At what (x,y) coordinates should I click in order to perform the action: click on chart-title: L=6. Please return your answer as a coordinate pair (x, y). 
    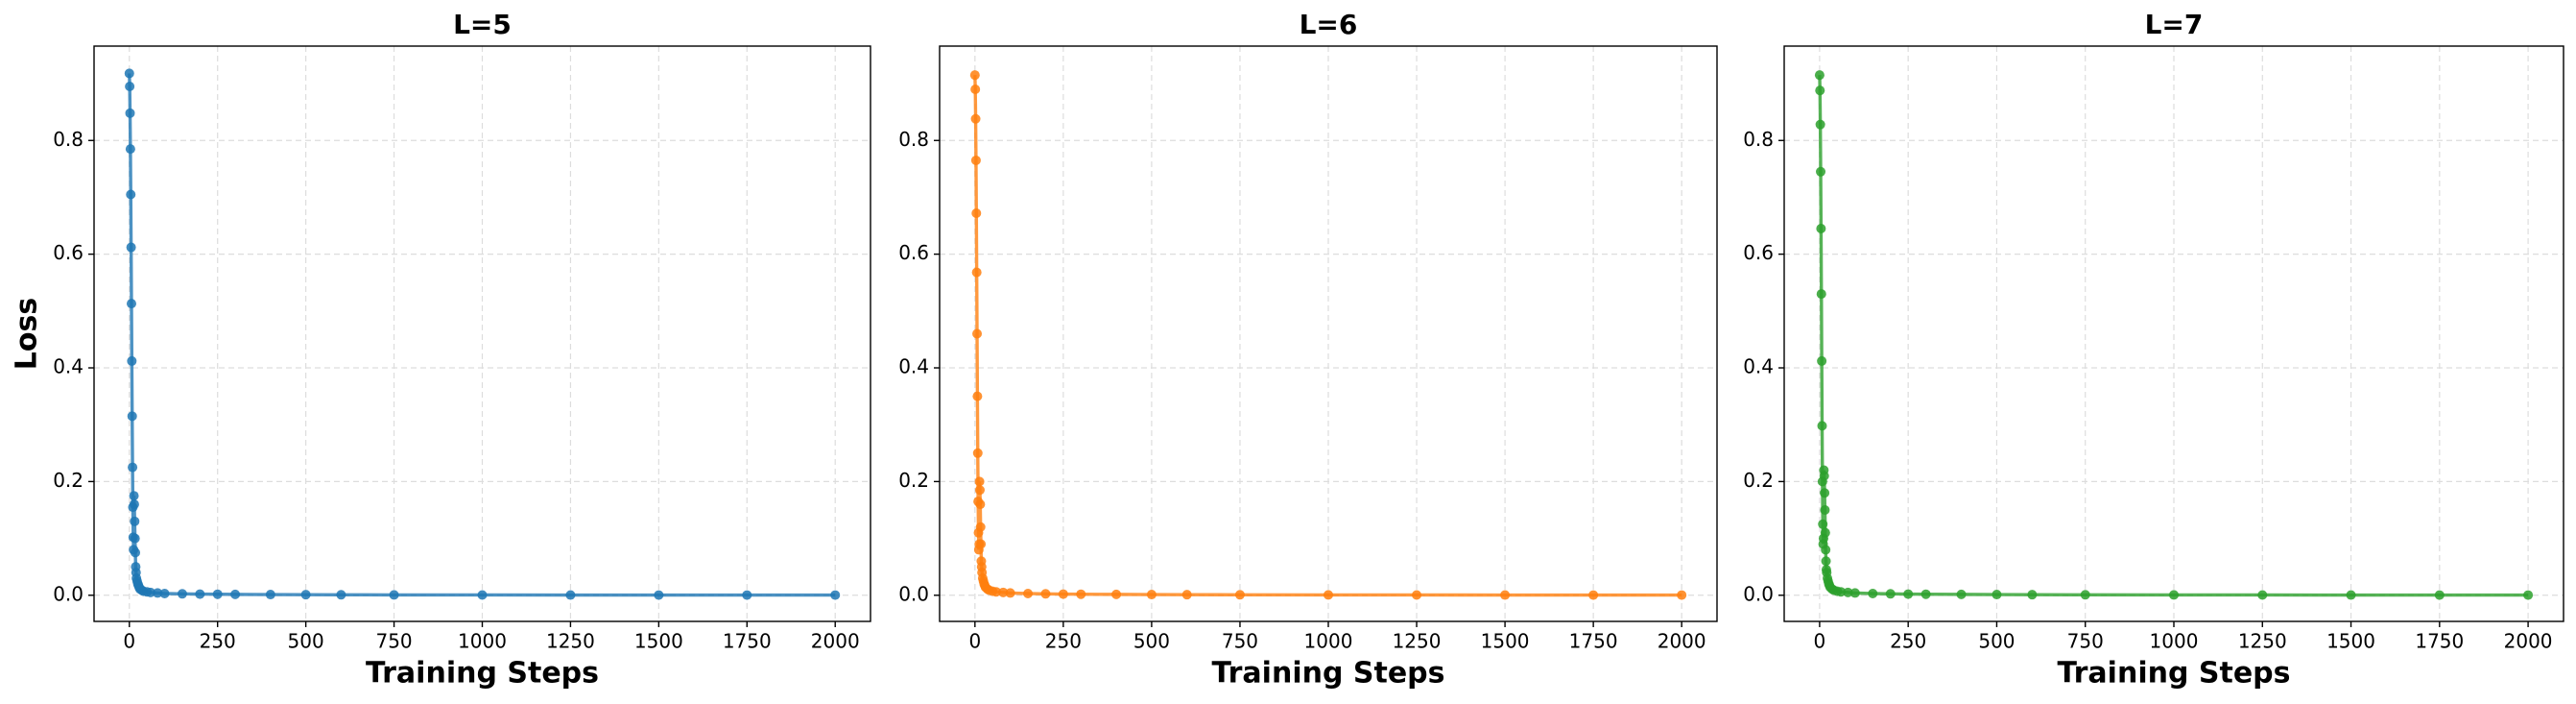
    Looking at the image, I should click on (1329, 25).